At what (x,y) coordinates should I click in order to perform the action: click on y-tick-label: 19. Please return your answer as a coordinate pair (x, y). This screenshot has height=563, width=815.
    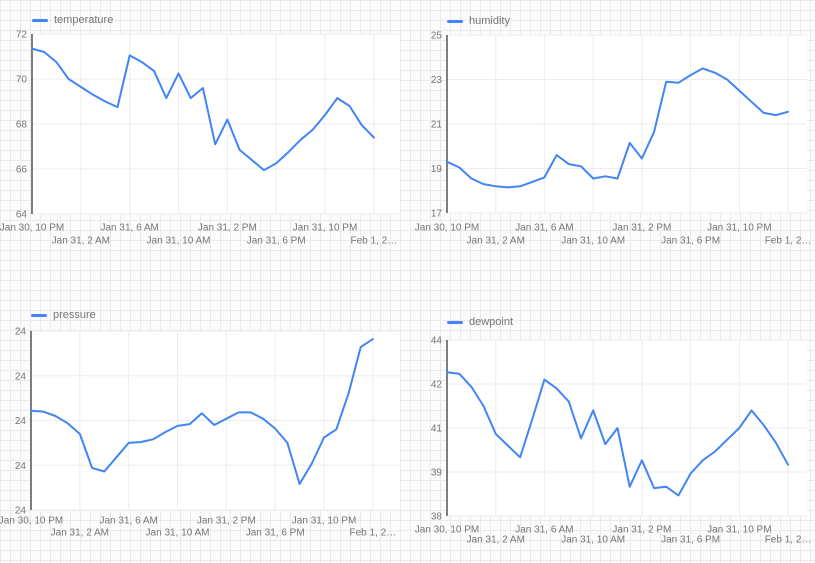
    Looking at the image, I should click on (437, 169).